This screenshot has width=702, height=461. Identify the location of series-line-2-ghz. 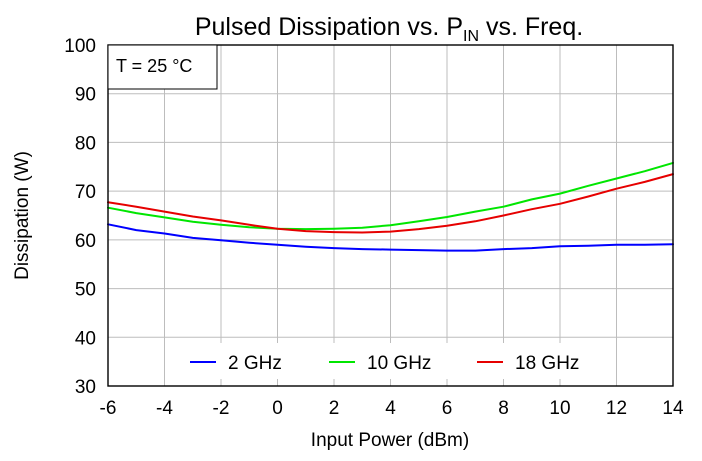
(390, 237).